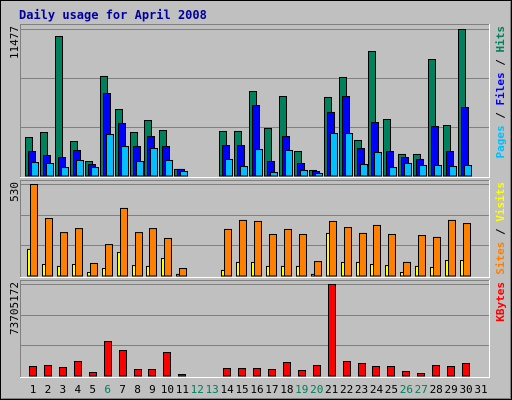 This screenshot has height=400, width=512. Describe the element at coordinates (152, 389) in the screenshot. I see `x-tick-label: 9` at that location.